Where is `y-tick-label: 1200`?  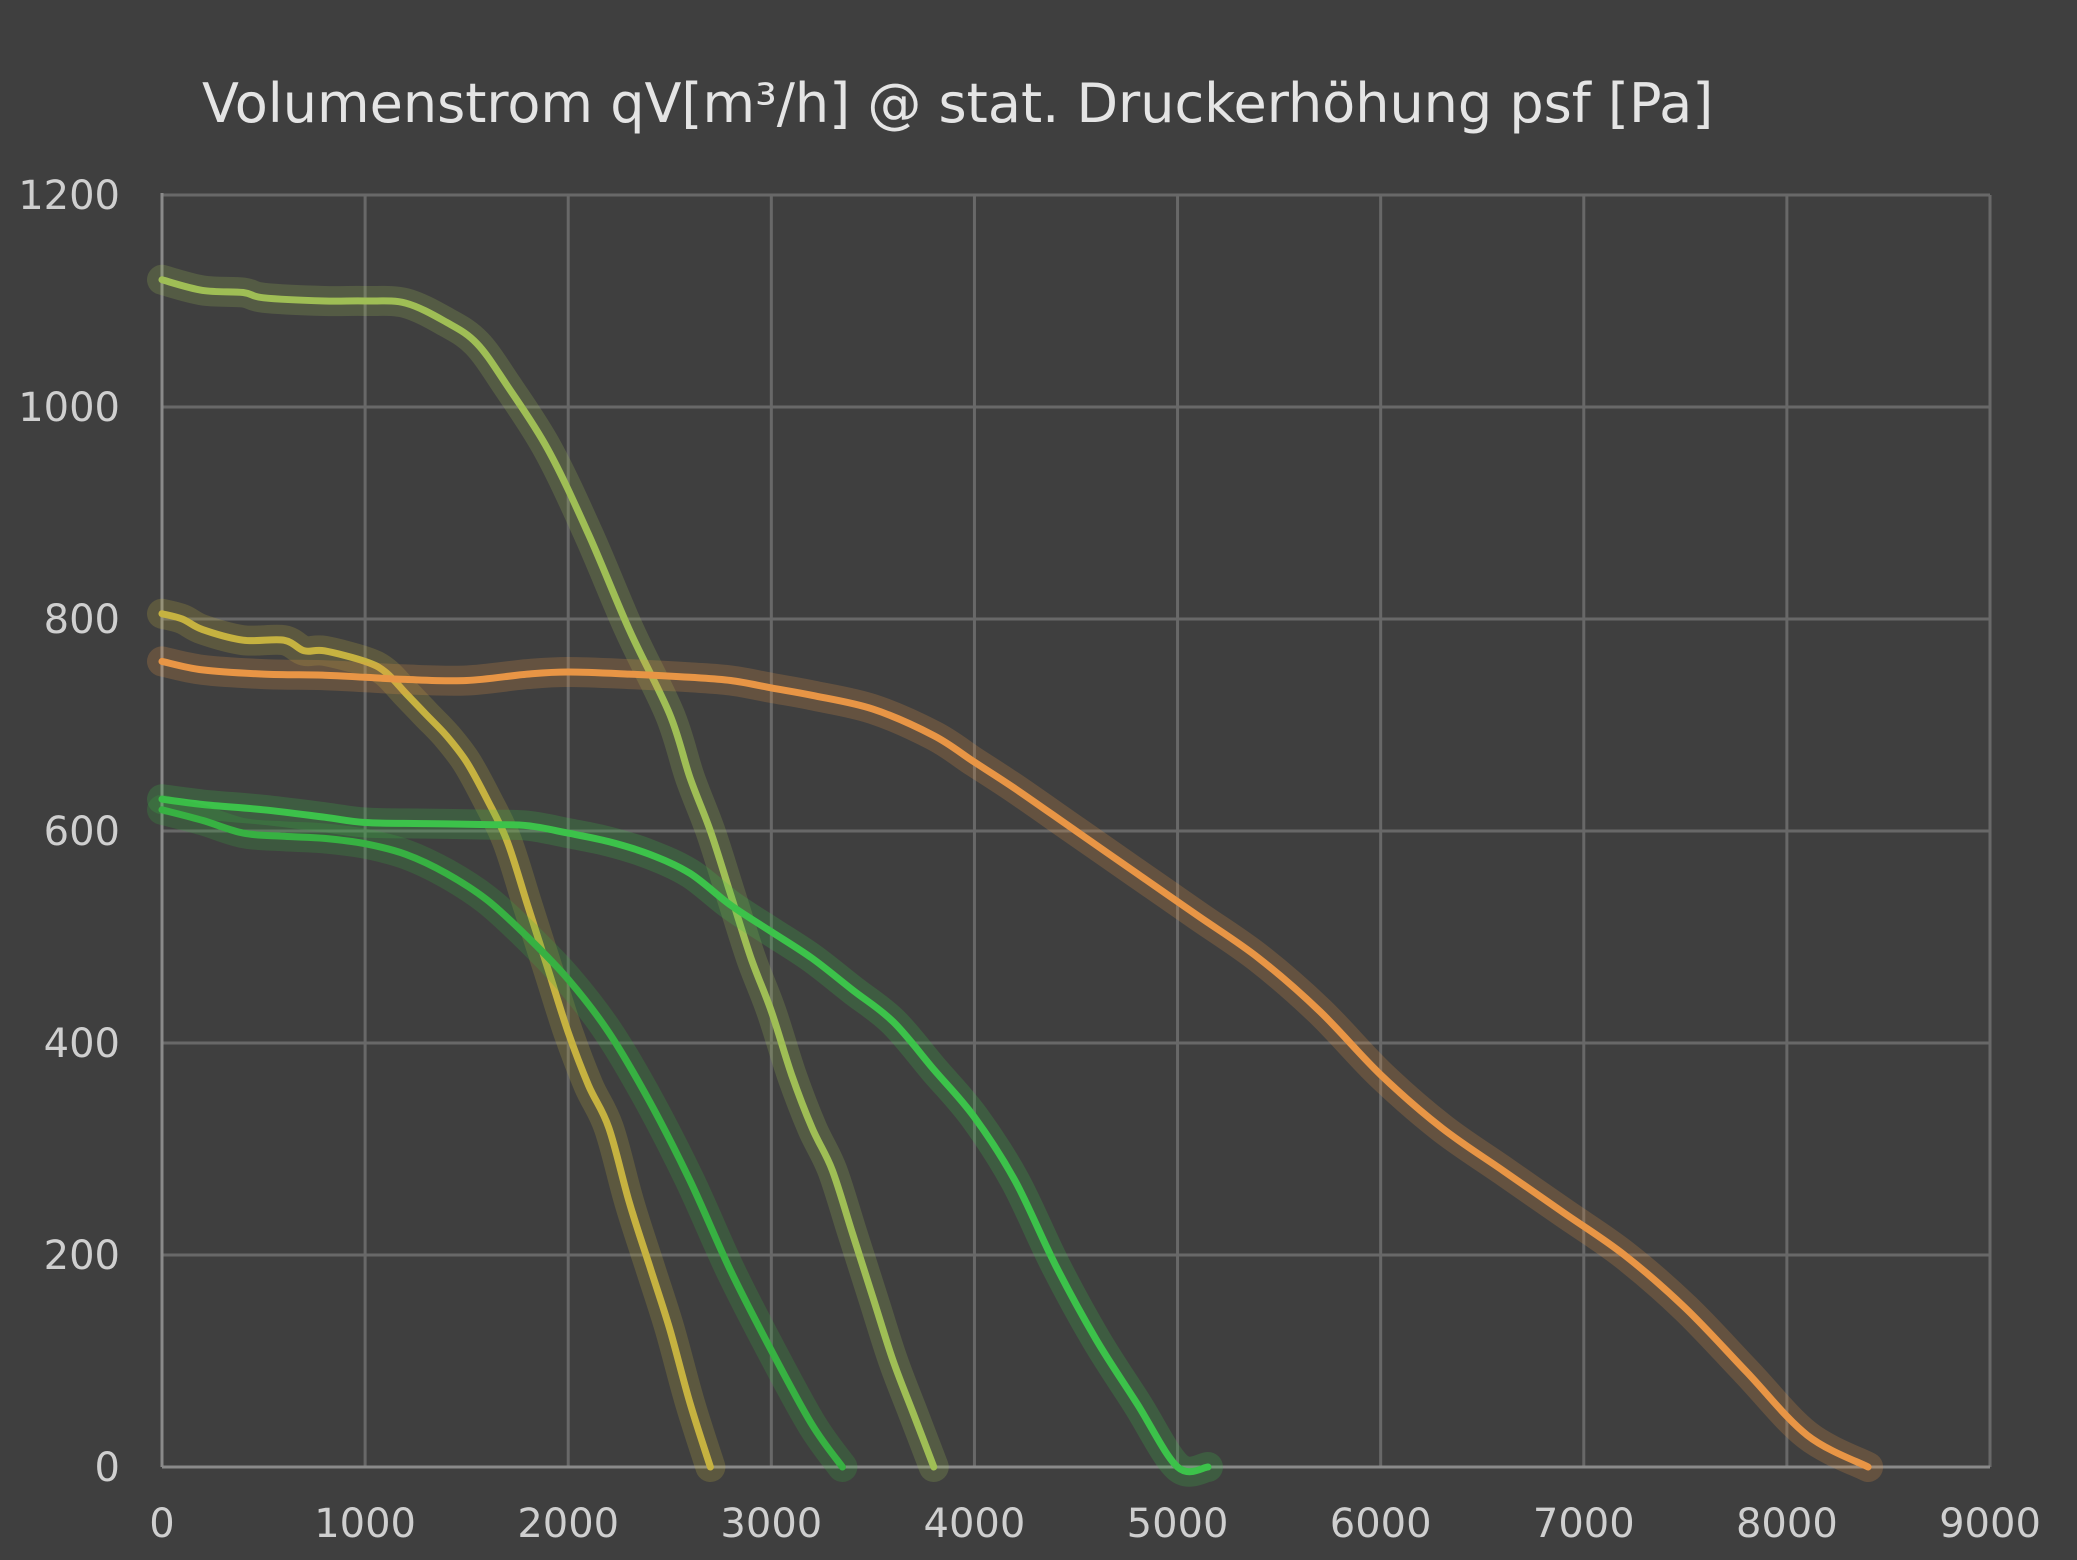
y-tick-label: 1200 is located at coordinates (69, 196).